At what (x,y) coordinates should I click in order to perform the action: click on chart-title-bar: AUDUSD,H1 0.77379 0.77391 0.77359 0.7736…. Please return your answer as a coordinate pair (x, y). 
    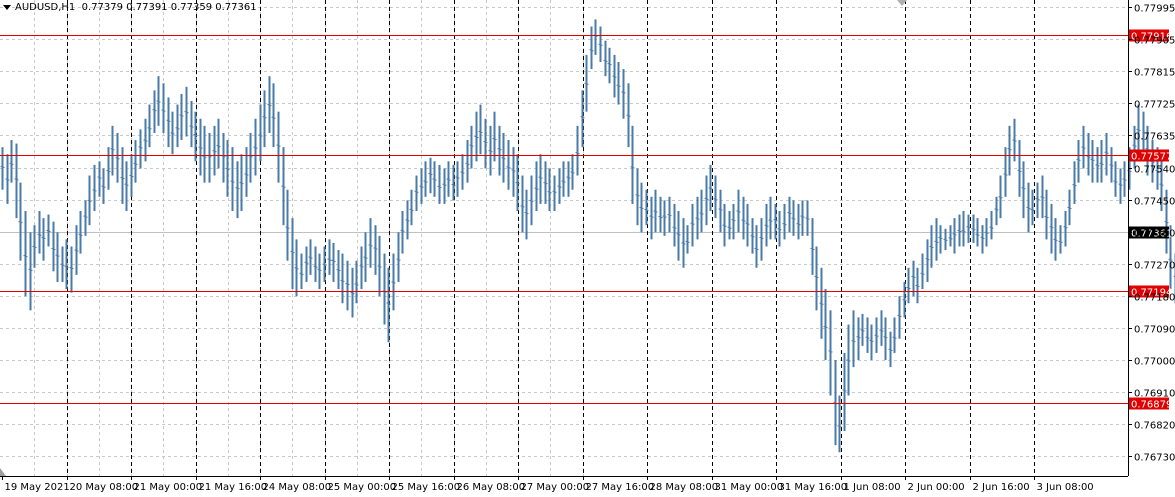
    Looking at the image, I should click on (130, 7).